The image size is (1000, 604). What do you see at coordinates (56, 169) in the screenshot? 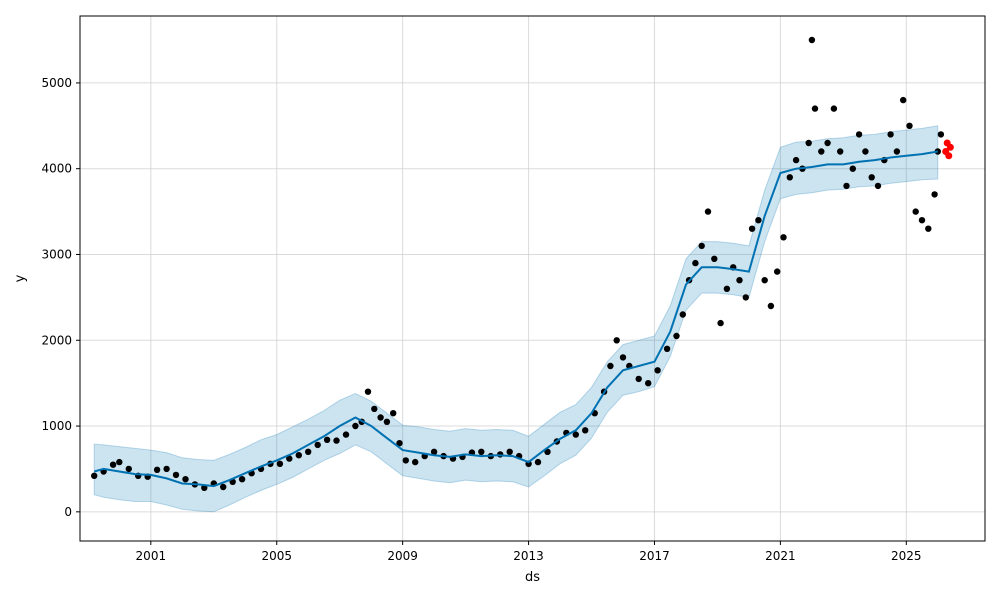
I see `y-tick-label: 4000` at bounding box center [56, 169].